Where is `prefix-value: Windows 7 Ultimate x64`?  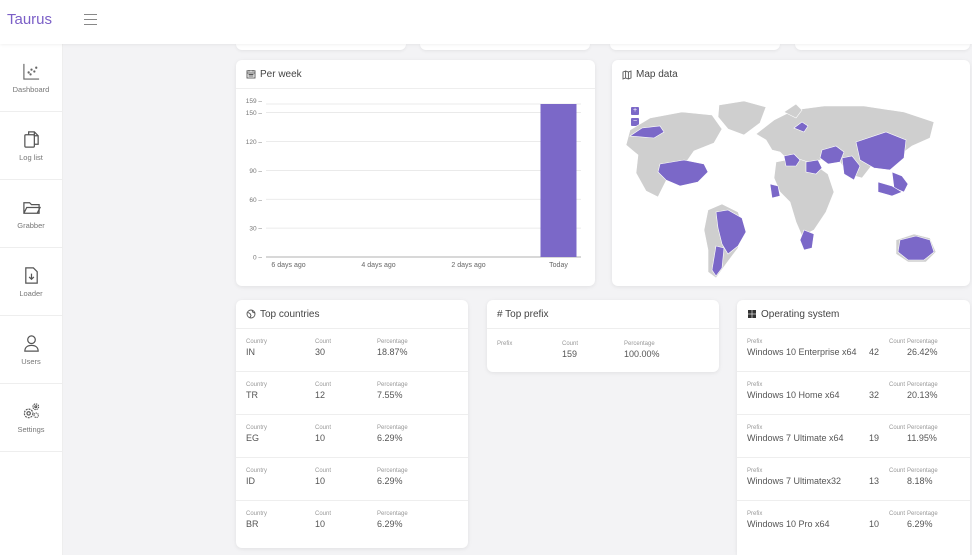
prefix-value: Windows 7 Ultimate x64 is located at coordinates (795, 438).